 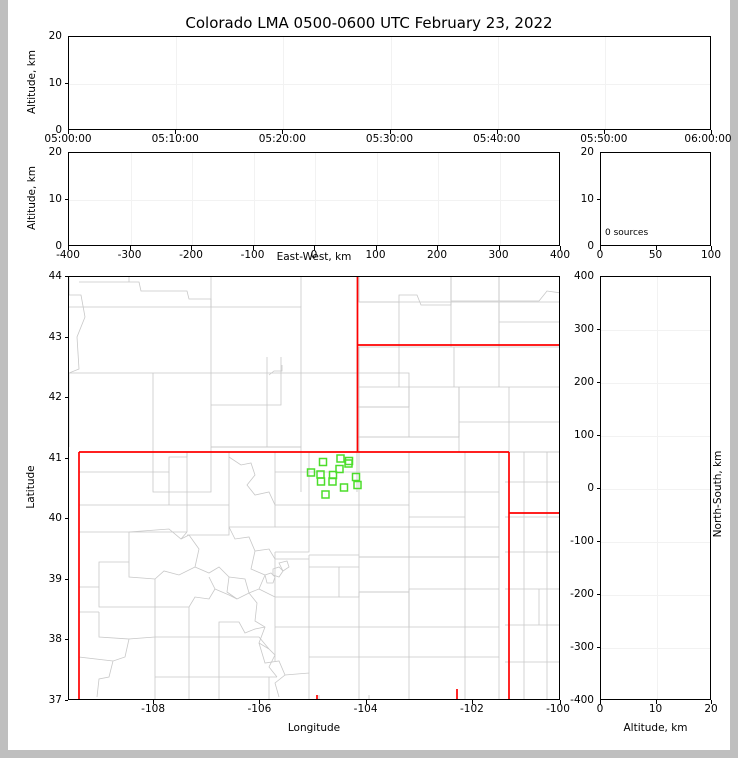 I want to click on tick-label: 50, so click(x=655, y=255).